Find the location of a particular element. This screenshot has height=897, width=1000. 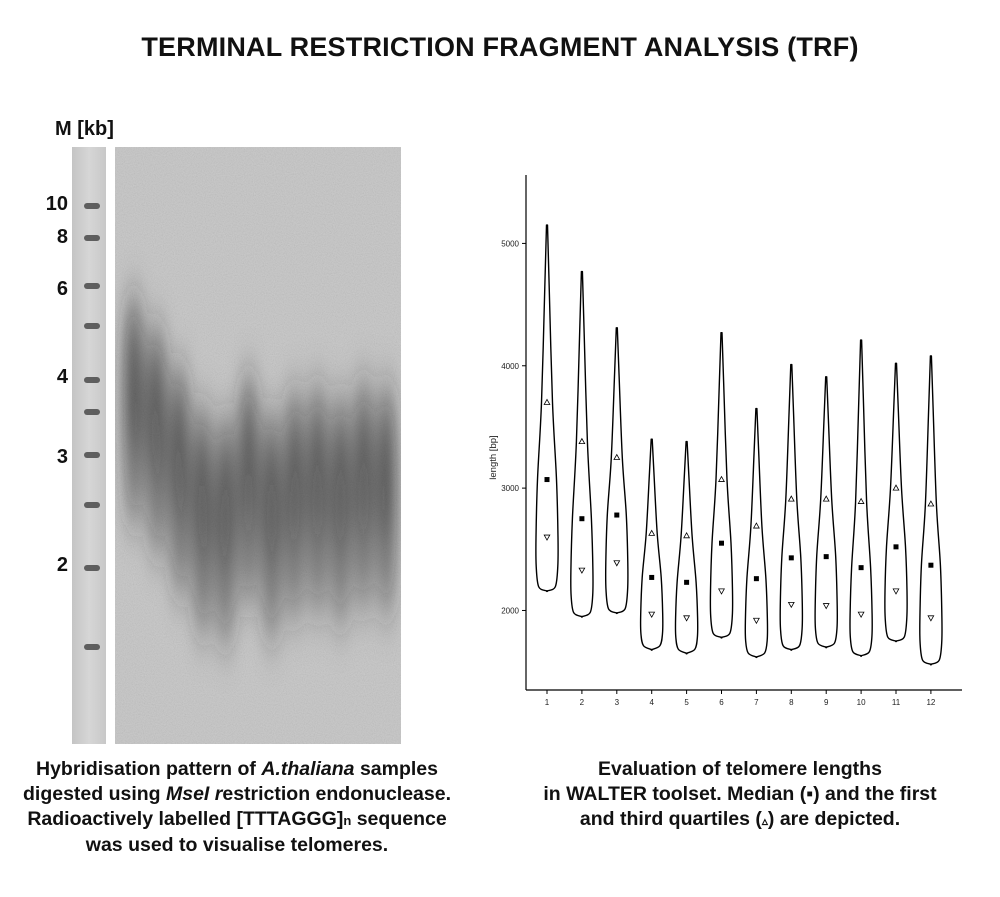

caption-left-text-1: Hybridisation pattern of is located at coordinates (148, 769).